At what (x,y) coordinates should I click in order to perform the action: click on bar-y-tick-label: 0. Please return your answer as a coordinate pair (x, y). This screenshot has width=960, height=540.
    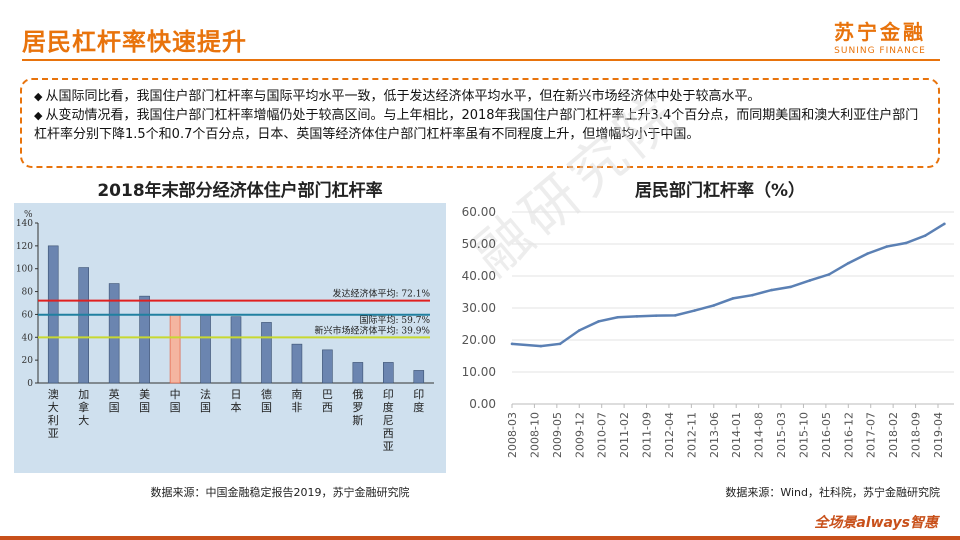
    Looking at the image, I should click on (30, 384).